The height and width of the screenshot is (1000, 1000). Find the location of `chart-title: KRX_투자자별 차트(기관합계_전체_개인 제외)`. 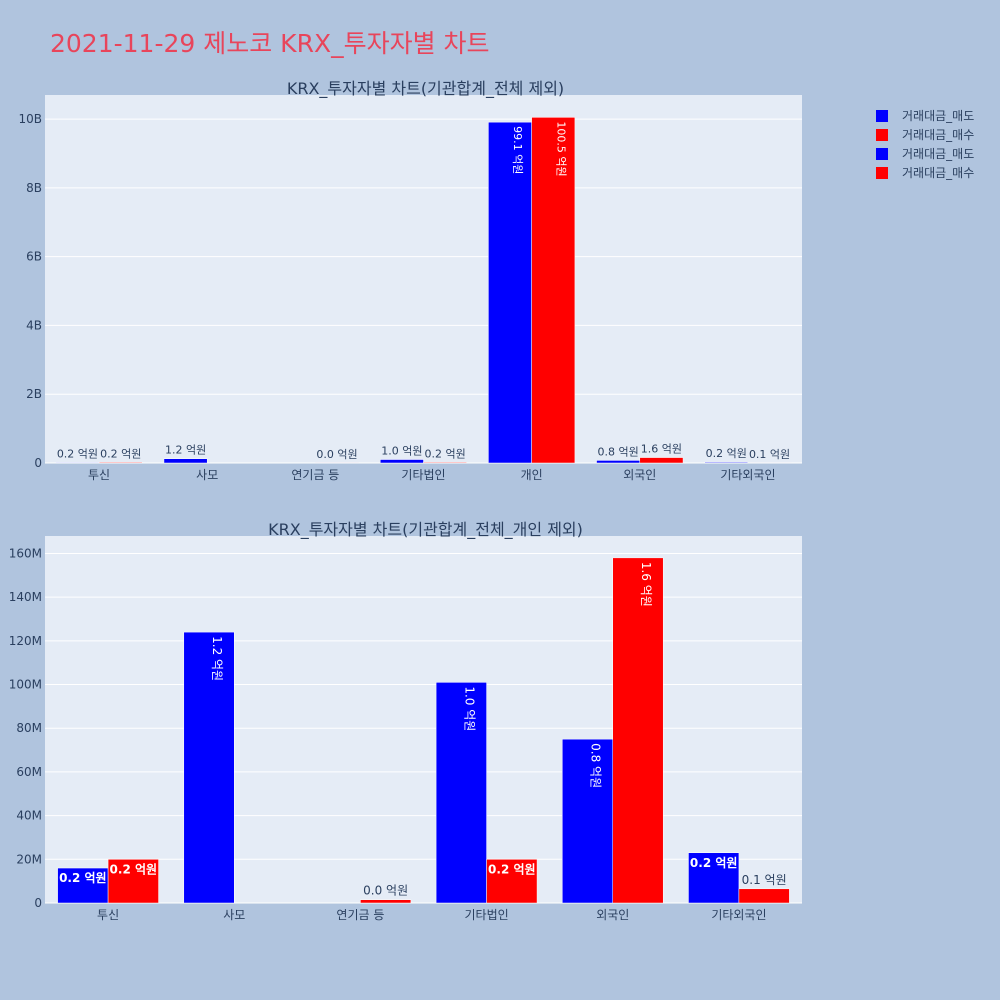

chart-title: KRX_투자자별 차트(기관합계_전체_개인 제외) is located at coordinates (425, 530).